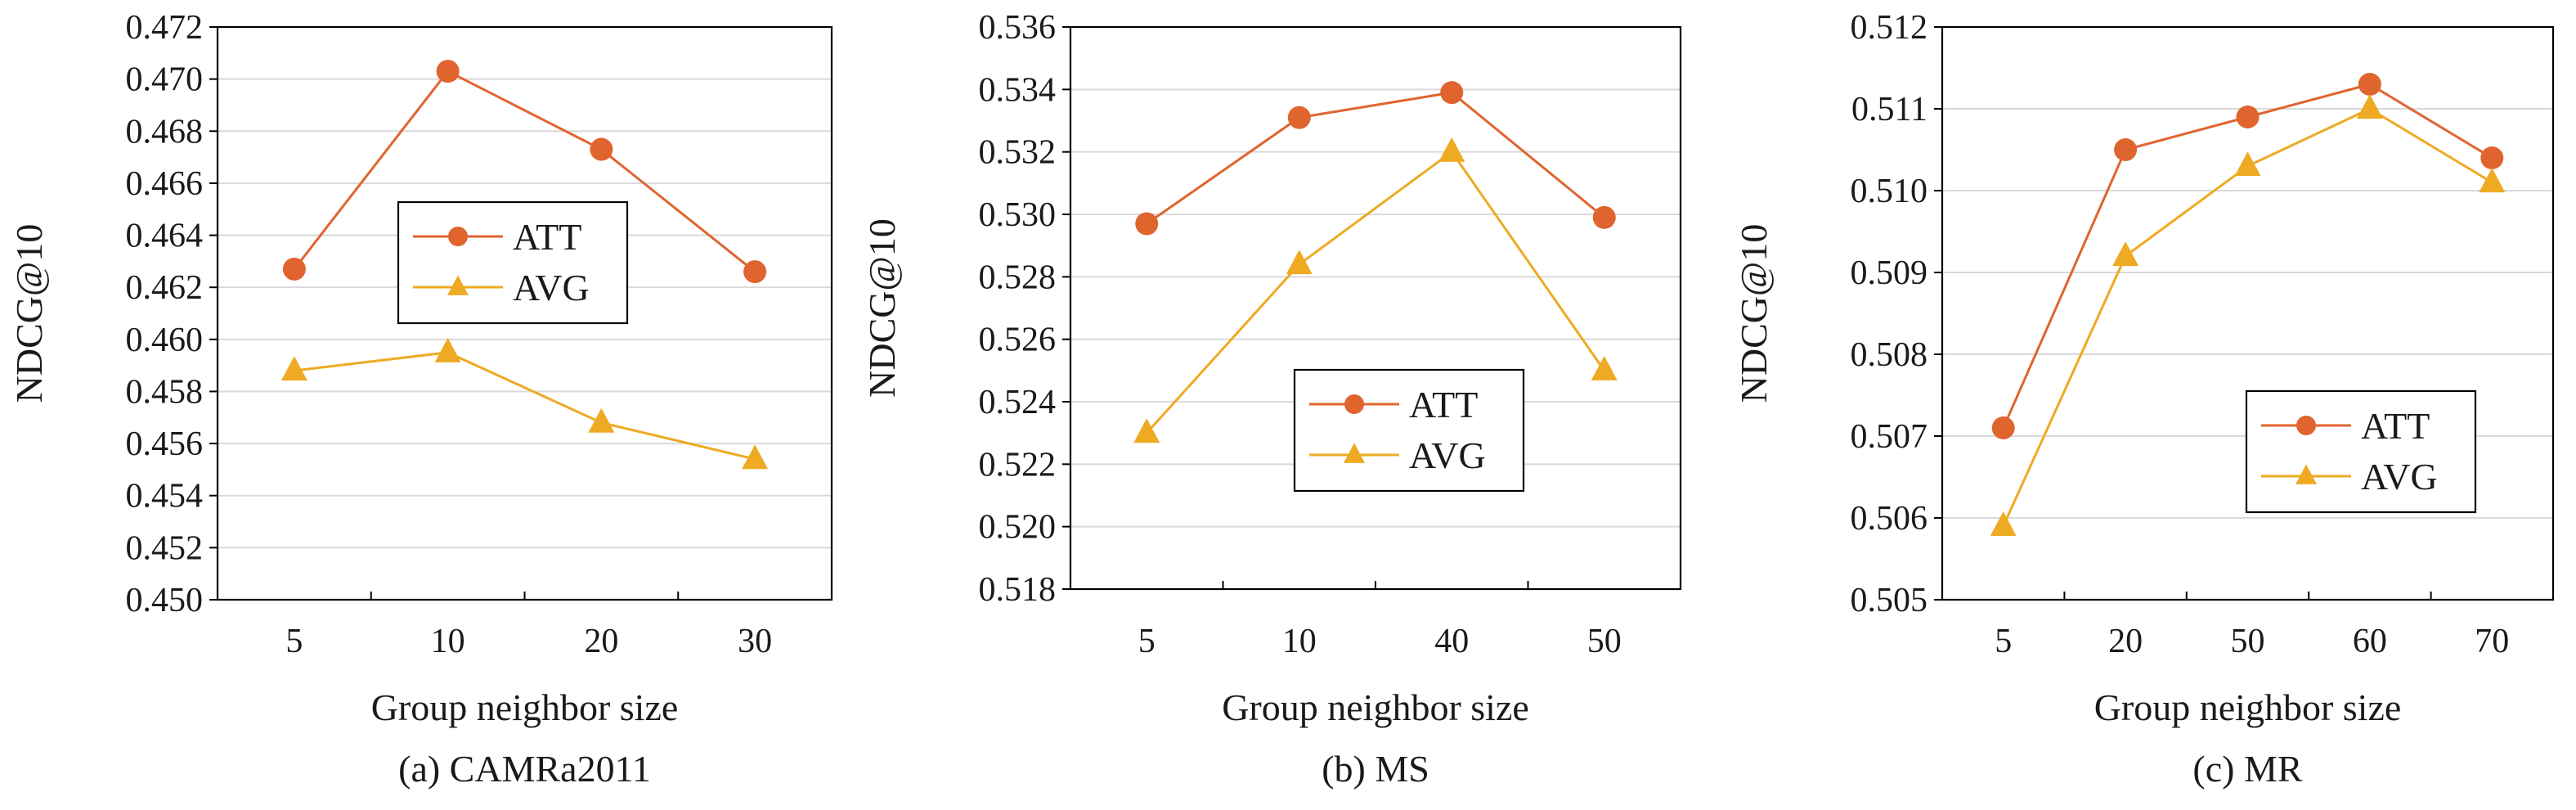 This screenshot has width=2576, height=810. What do you see at coordinates (1376, 769) in the screenshot?
I see `chart-caption: (b) MS` at bounding box center [1376, 769].